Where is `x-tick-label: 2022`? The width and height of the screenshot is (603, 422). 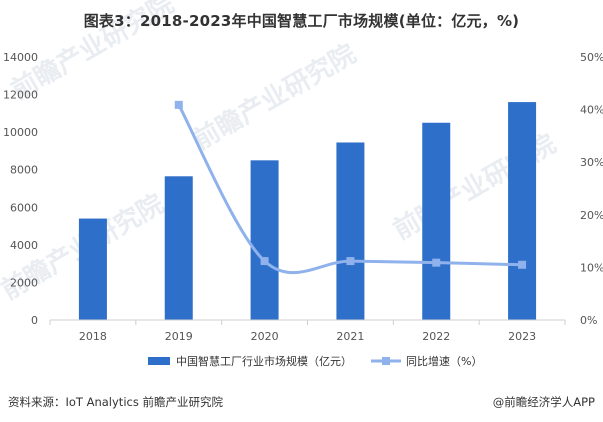
x-tick-label: 2022 is located at coordinates (436, 336).